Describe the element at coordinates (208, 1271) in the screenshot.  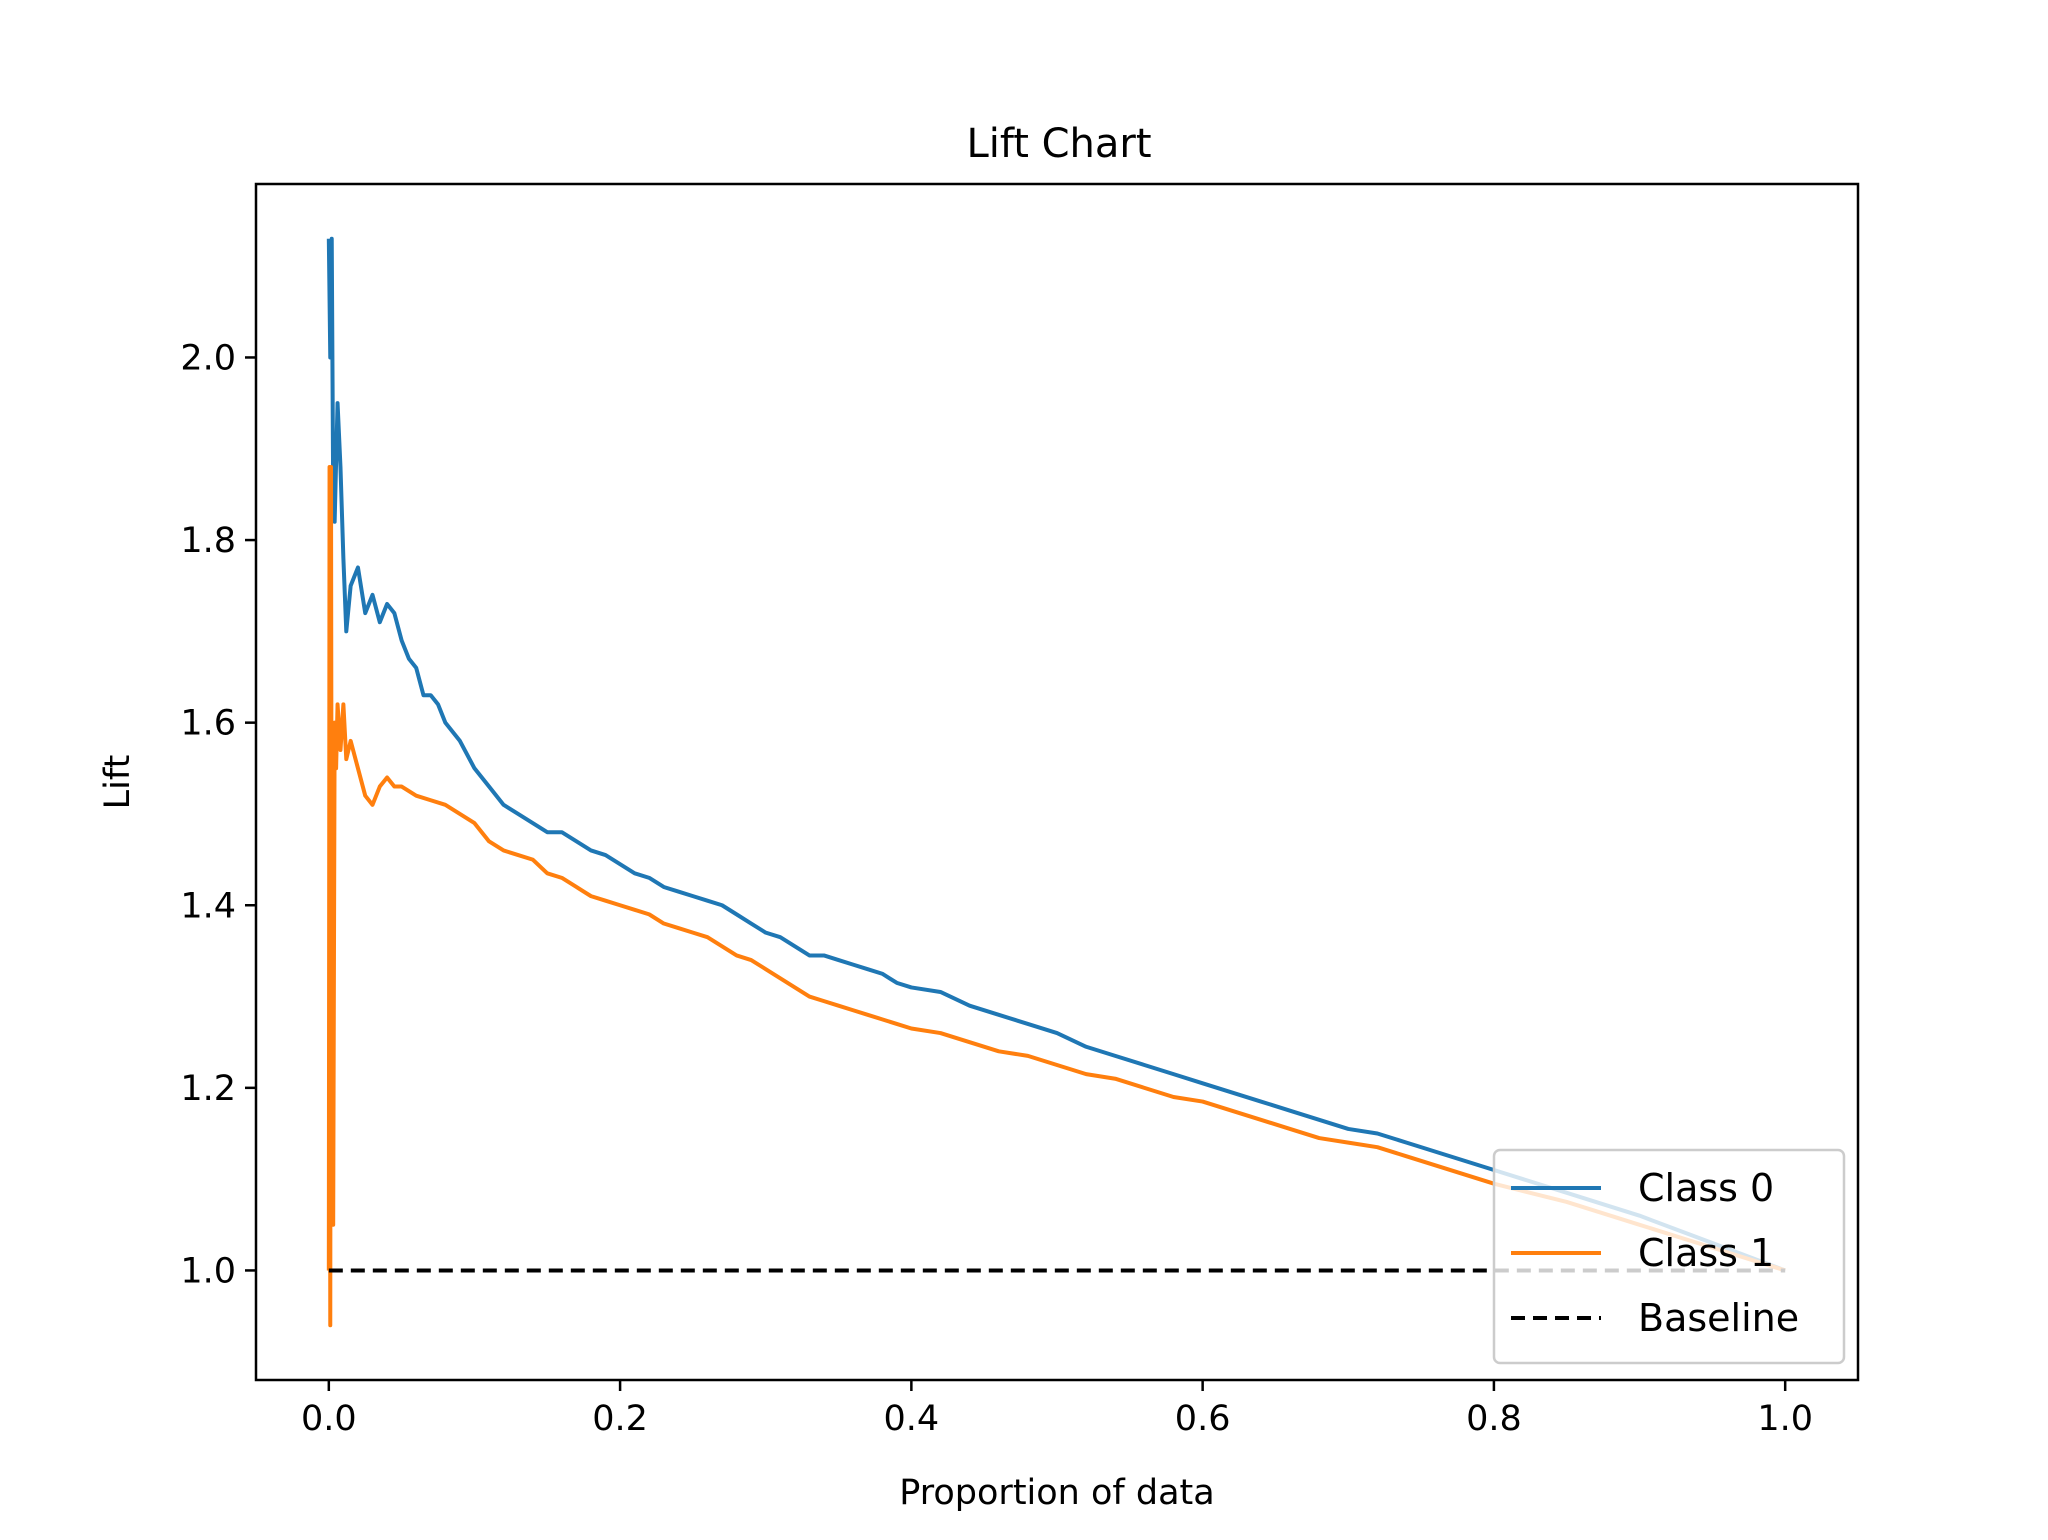
I see `y-tick-label: 1.0` at that location.